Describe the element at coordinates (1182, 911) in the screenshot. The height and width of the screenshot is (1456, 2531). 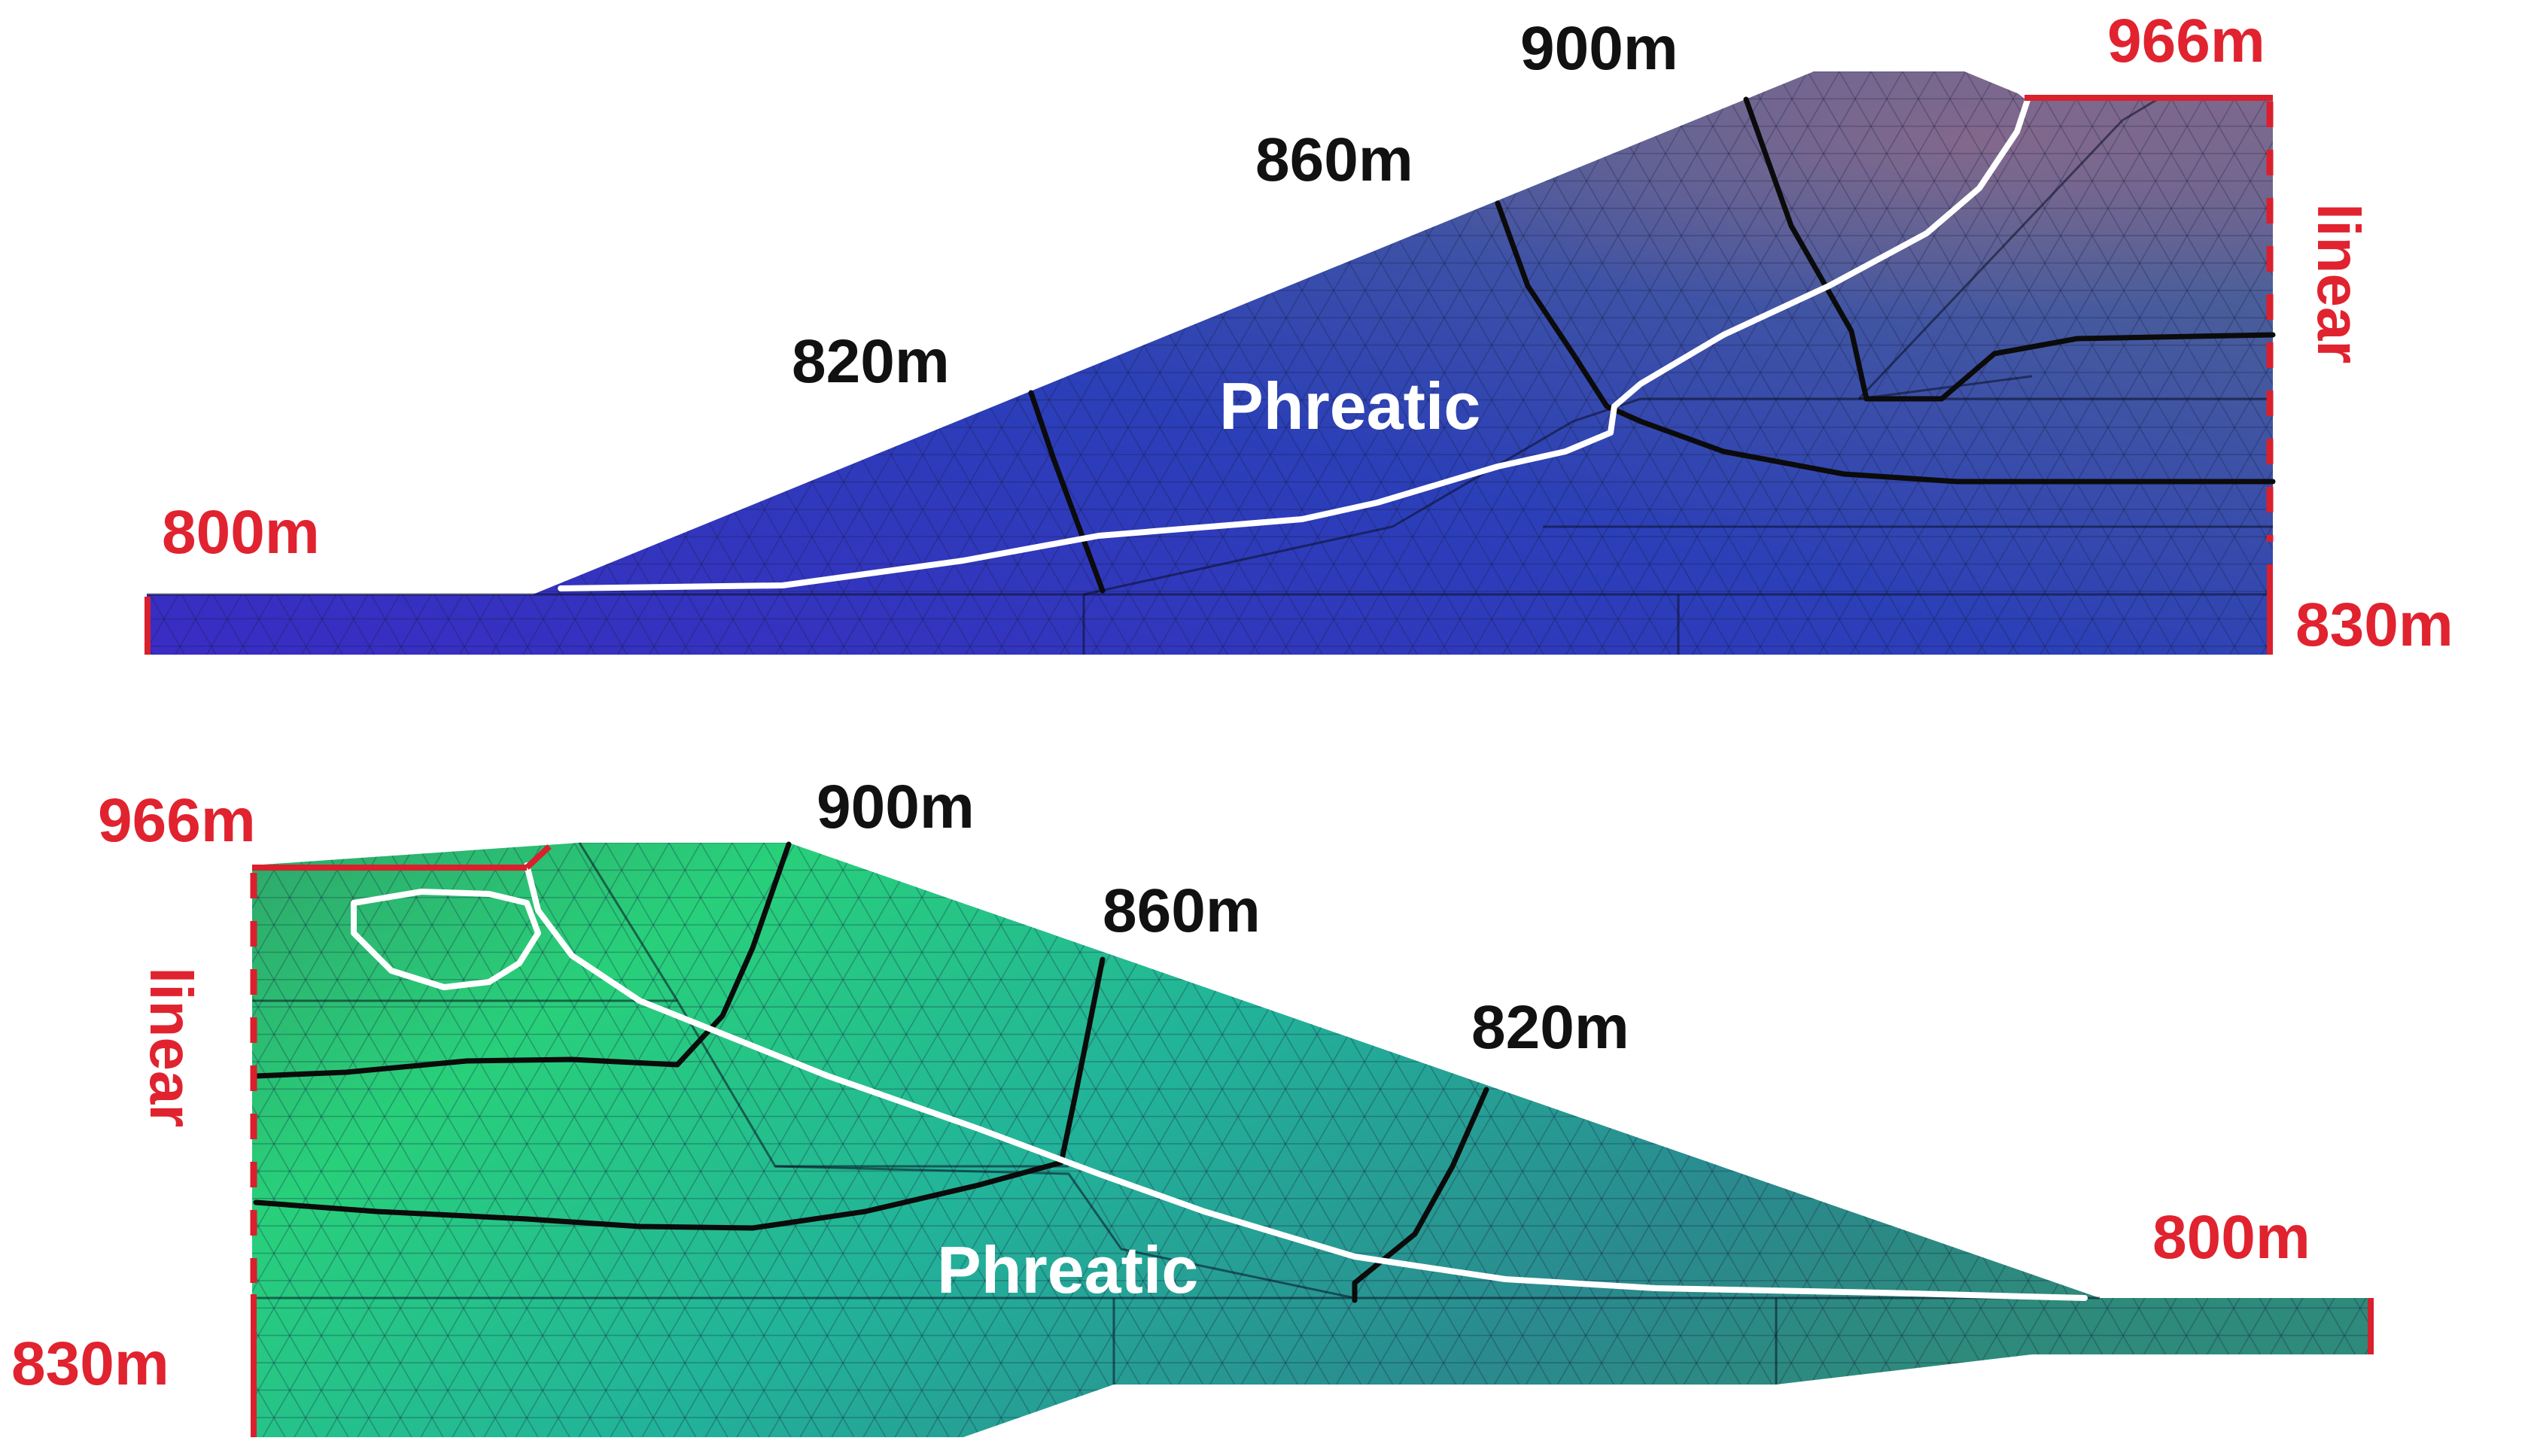
I see `bottom-contour-label-860: 860m` at that location.